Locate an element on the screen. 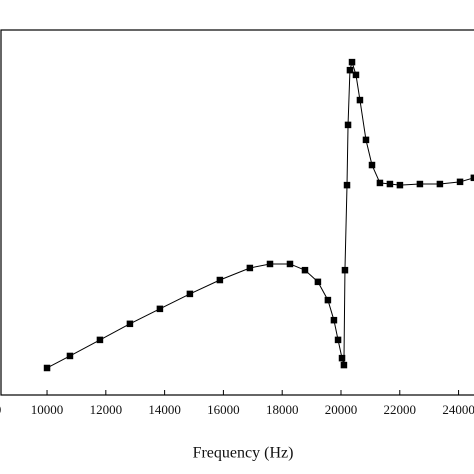 The width and height of the screenshot is (474, 474). x-tick-label: 24000 is located at coordinates (458, 409).